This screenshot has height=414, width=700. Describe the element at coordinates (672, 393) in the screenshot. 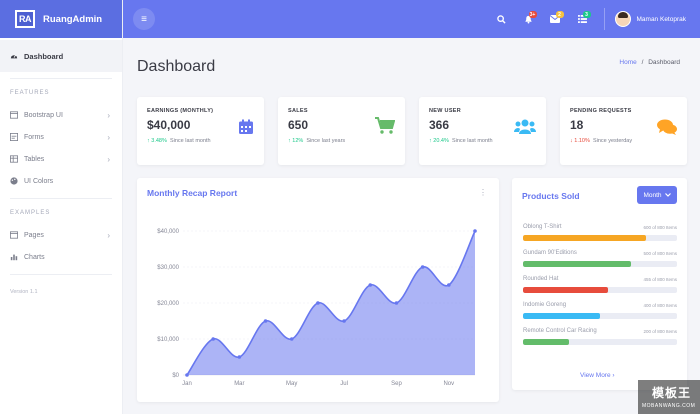

I see `watermark-title: 模板王` at that location.